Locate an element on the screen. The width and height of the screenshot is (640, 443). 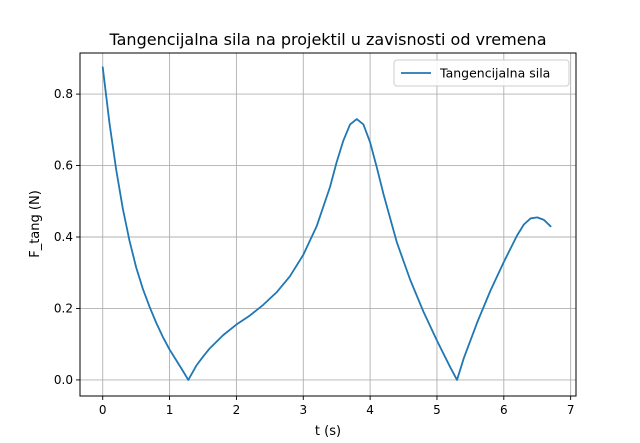
legend: Tangencijalna sila is located at coordinates (481, 73).